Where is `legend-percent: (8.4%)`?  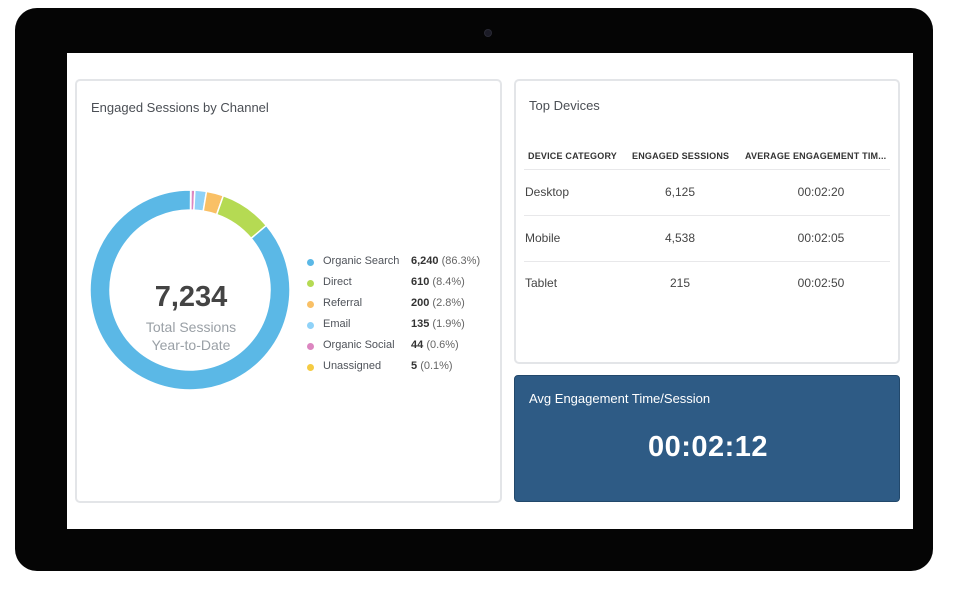 legend-percent: (8.4%) is located at coordinates (448, 282).